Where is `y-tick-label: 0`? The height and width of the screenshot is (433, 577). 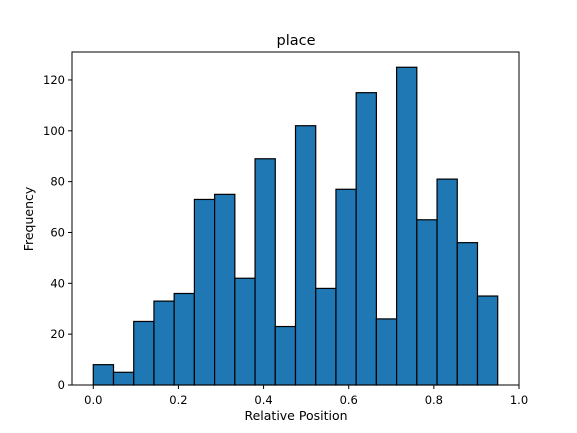
y-tick-label: 0 is located at coordinates (61, 385).